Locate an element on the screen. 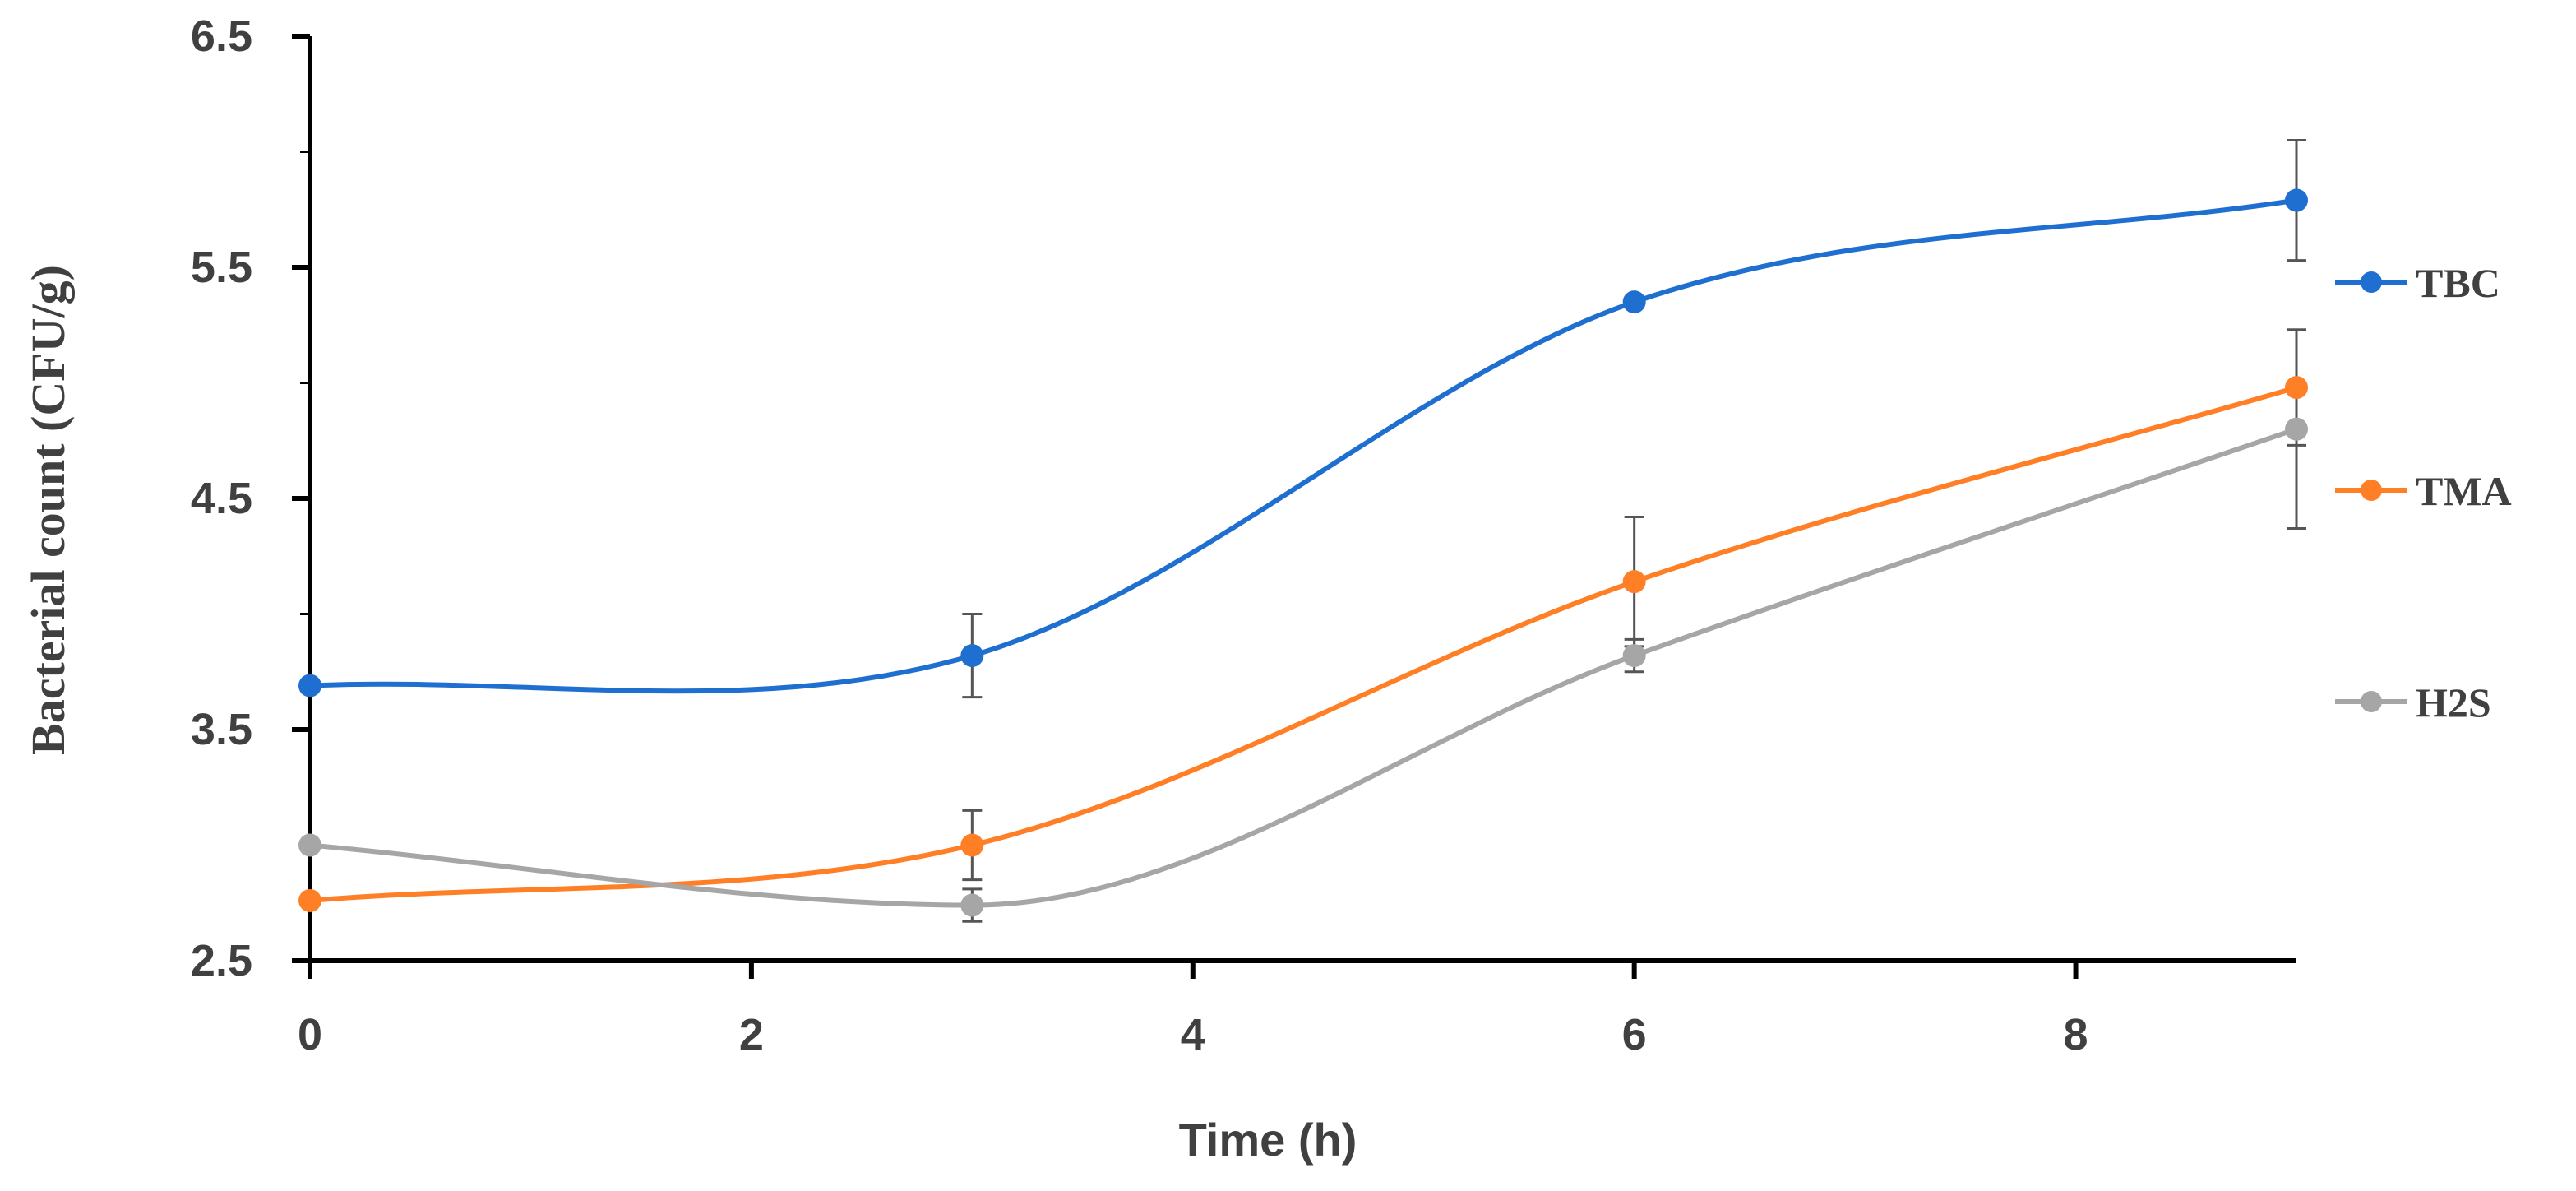 The image size is (2576, 1191). y-tick-label: 4.5 is located at coordinates (221, 498).